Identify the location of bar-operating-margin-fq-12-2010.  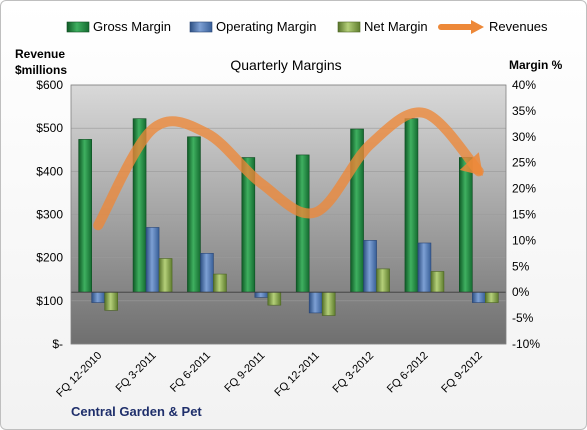
(98, 297).